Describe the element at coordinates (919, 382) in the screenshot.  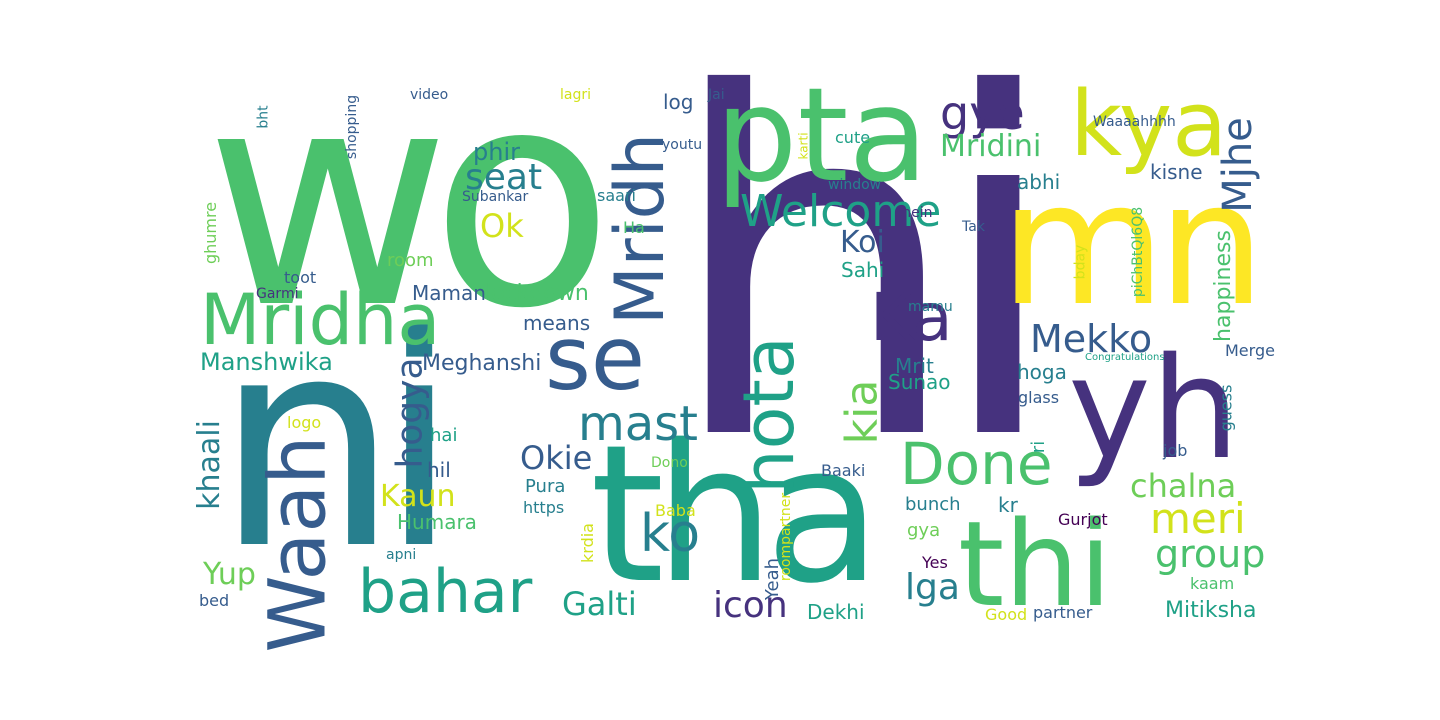
I see `word-Sunao: Sunao` at that location.